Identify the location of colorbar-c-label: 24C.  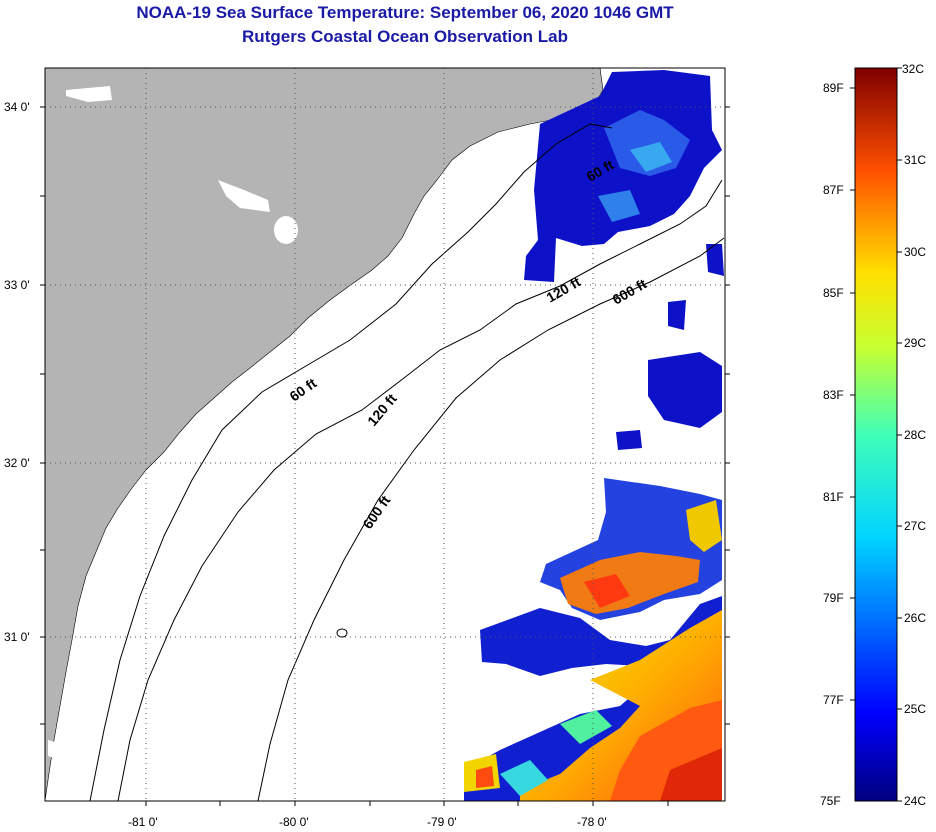
(915, 801).